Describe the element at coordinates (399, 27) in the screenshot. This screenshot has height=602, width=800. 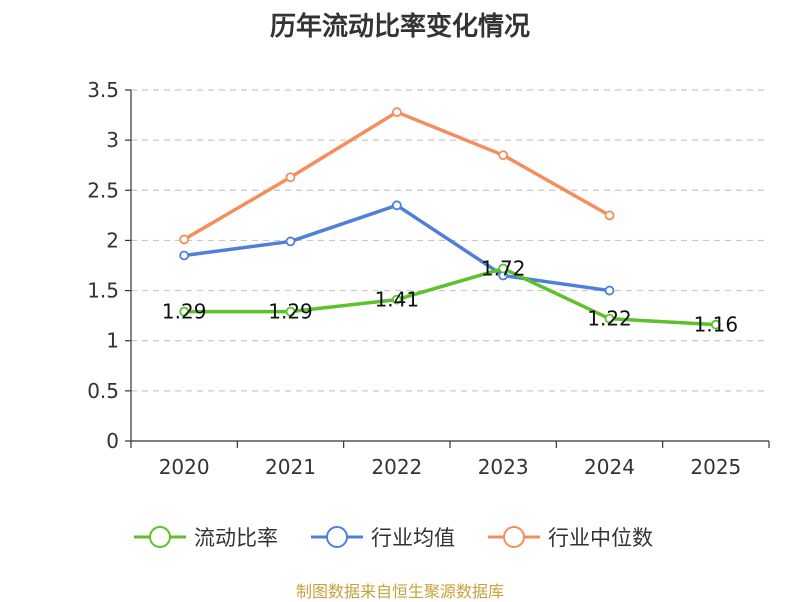
I see `chart-title: 历年流动比率变化情况` at that location.